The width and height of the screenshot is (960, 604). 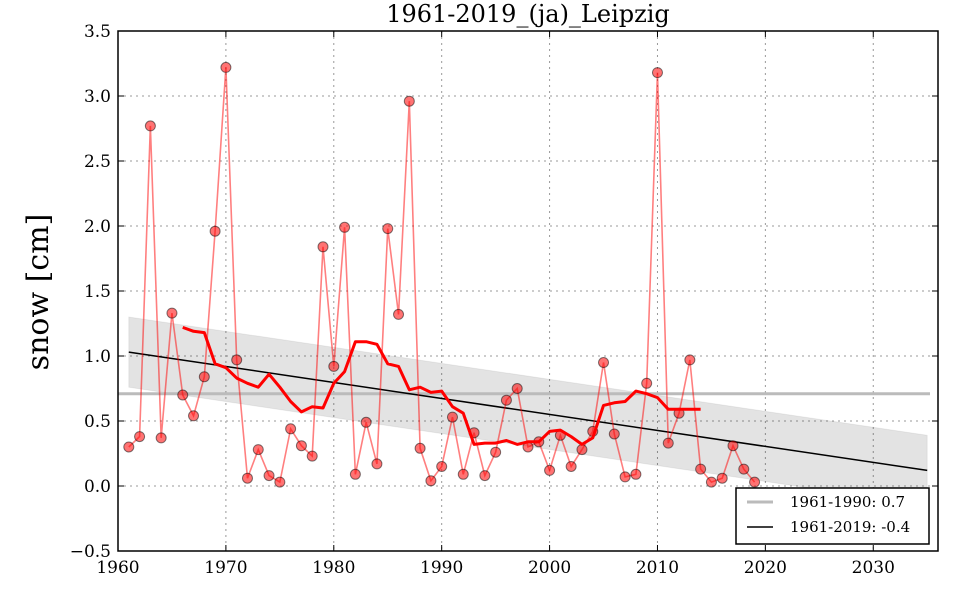 What do you see at coordinates (97, 97) in the screenshot?
I see `y-tick-label: 3.0` at bounding box center [97, 97].